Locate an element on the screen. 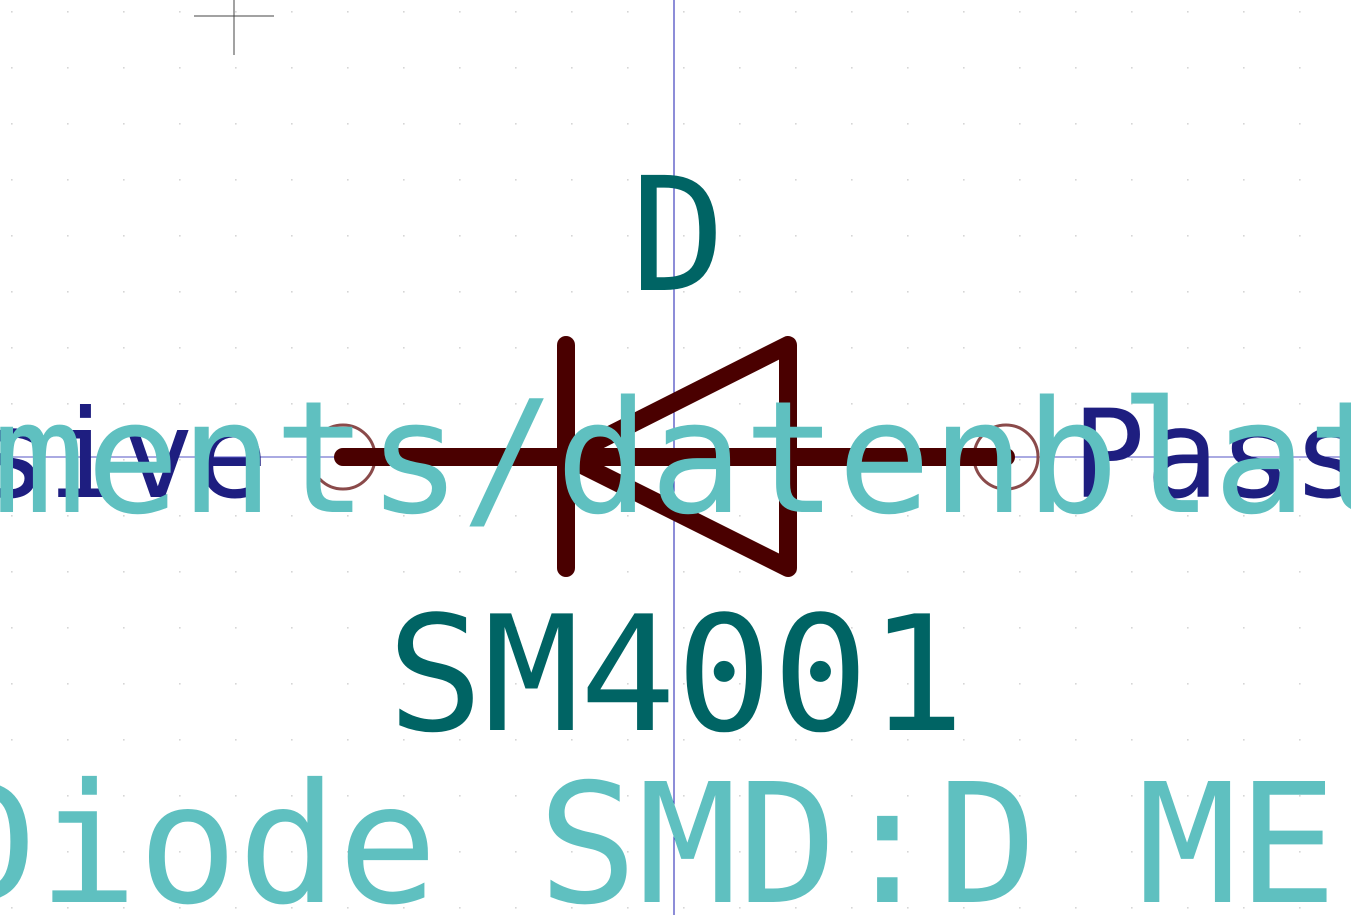 Image resolution: width=1351 pixels, height=915 pixels. value-field: SM4001 is located at coordinates (676, 674).